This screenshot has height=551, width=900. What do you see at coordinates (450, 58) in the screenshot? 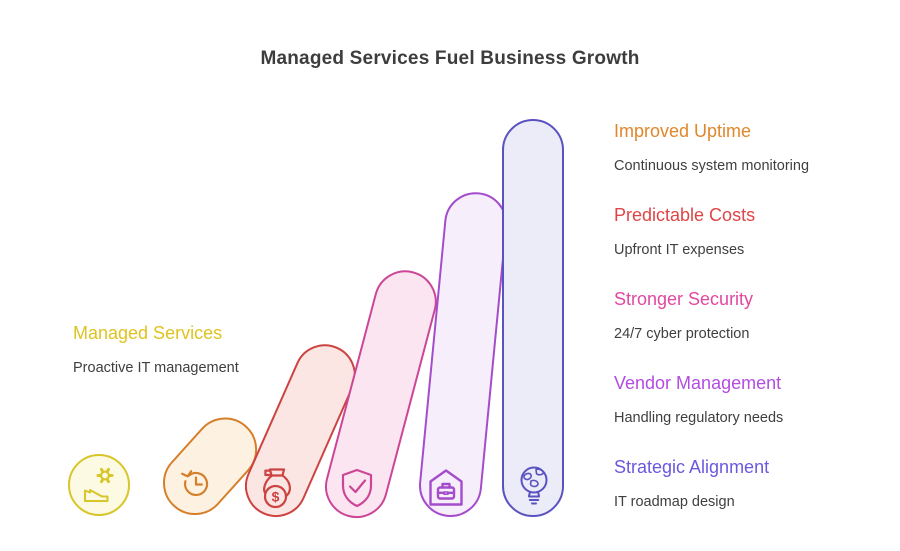
I see `page-title: Managed Services Fuel Business Growth` at bounding box center [450, 58].